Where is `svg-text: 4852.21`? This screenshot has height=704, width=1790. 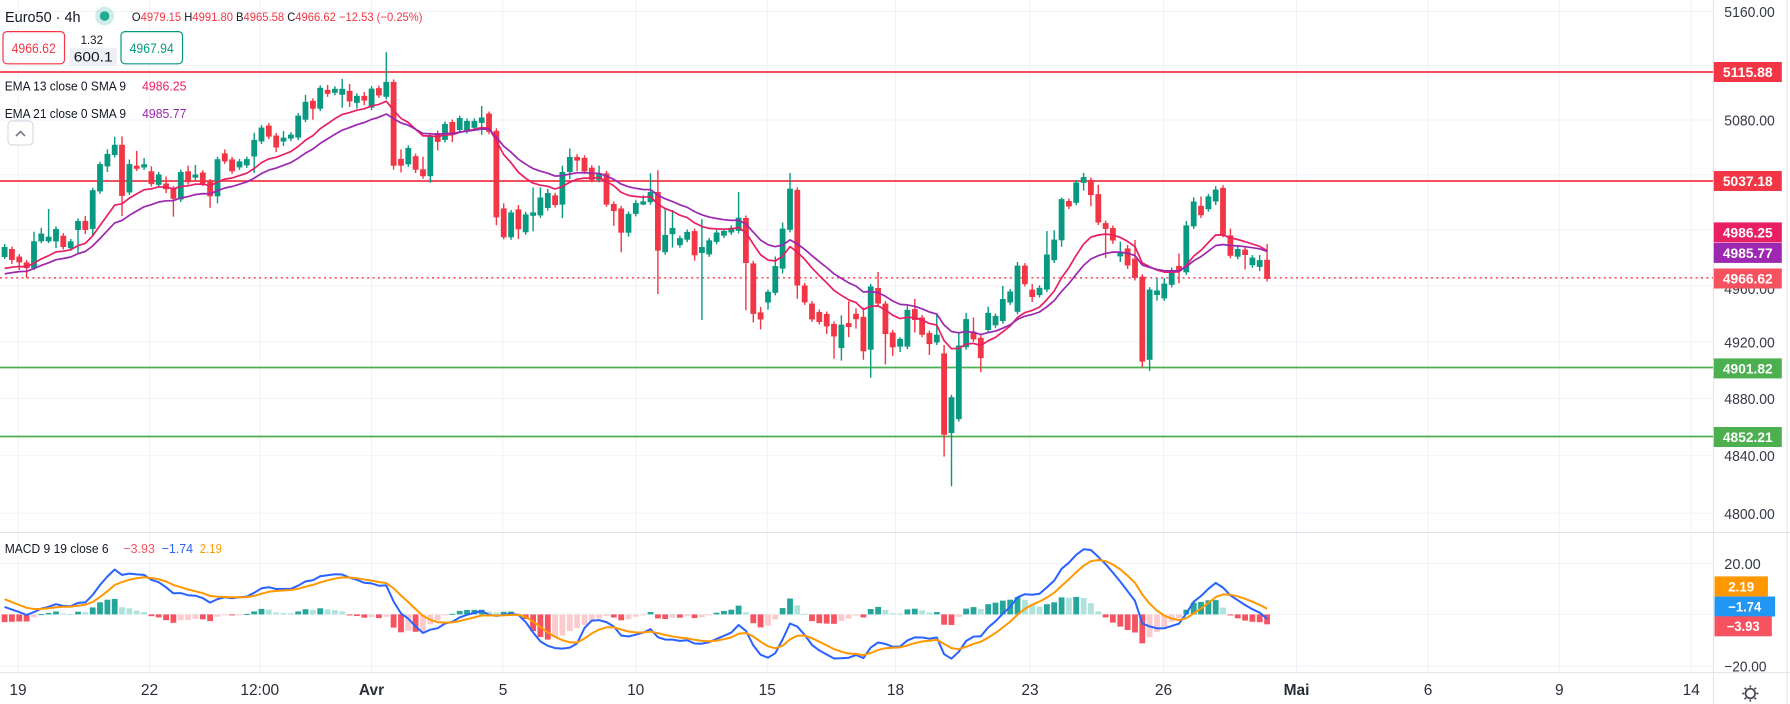 svg-text: 4852.21 is located at coordinates (1748, 437).